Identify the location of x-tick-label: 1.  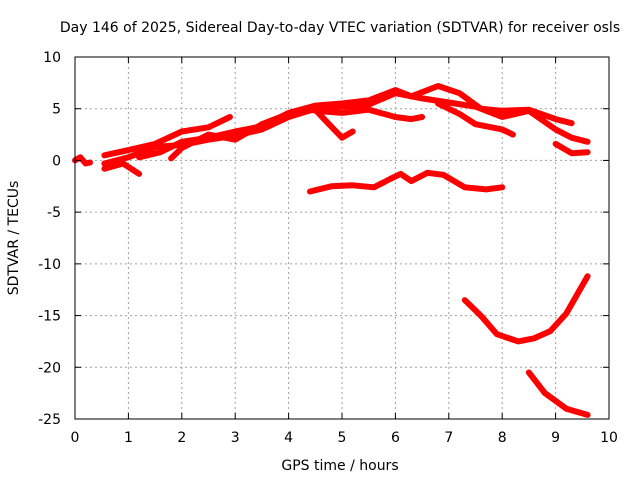
(128, 438).